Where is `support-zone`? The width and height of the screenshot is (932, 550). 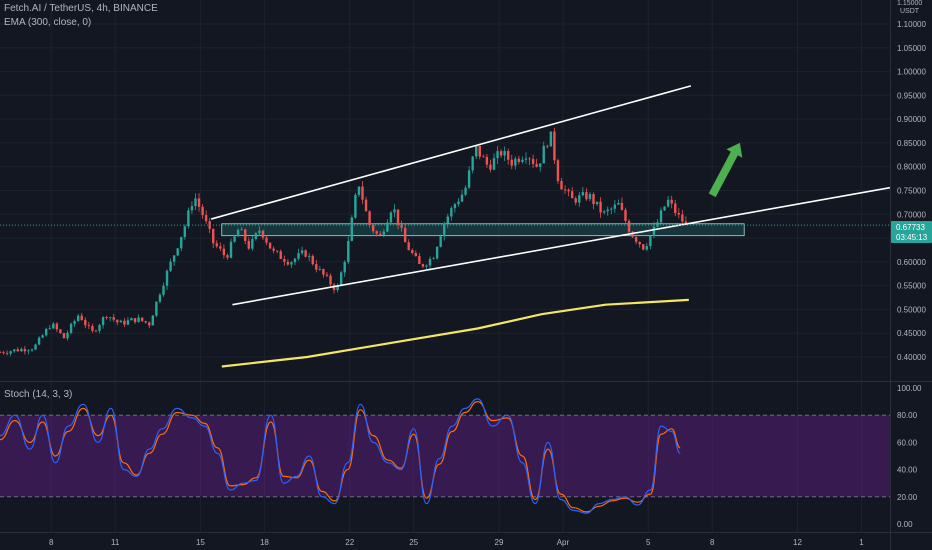 support-zone is located at coordinates (483, 230).